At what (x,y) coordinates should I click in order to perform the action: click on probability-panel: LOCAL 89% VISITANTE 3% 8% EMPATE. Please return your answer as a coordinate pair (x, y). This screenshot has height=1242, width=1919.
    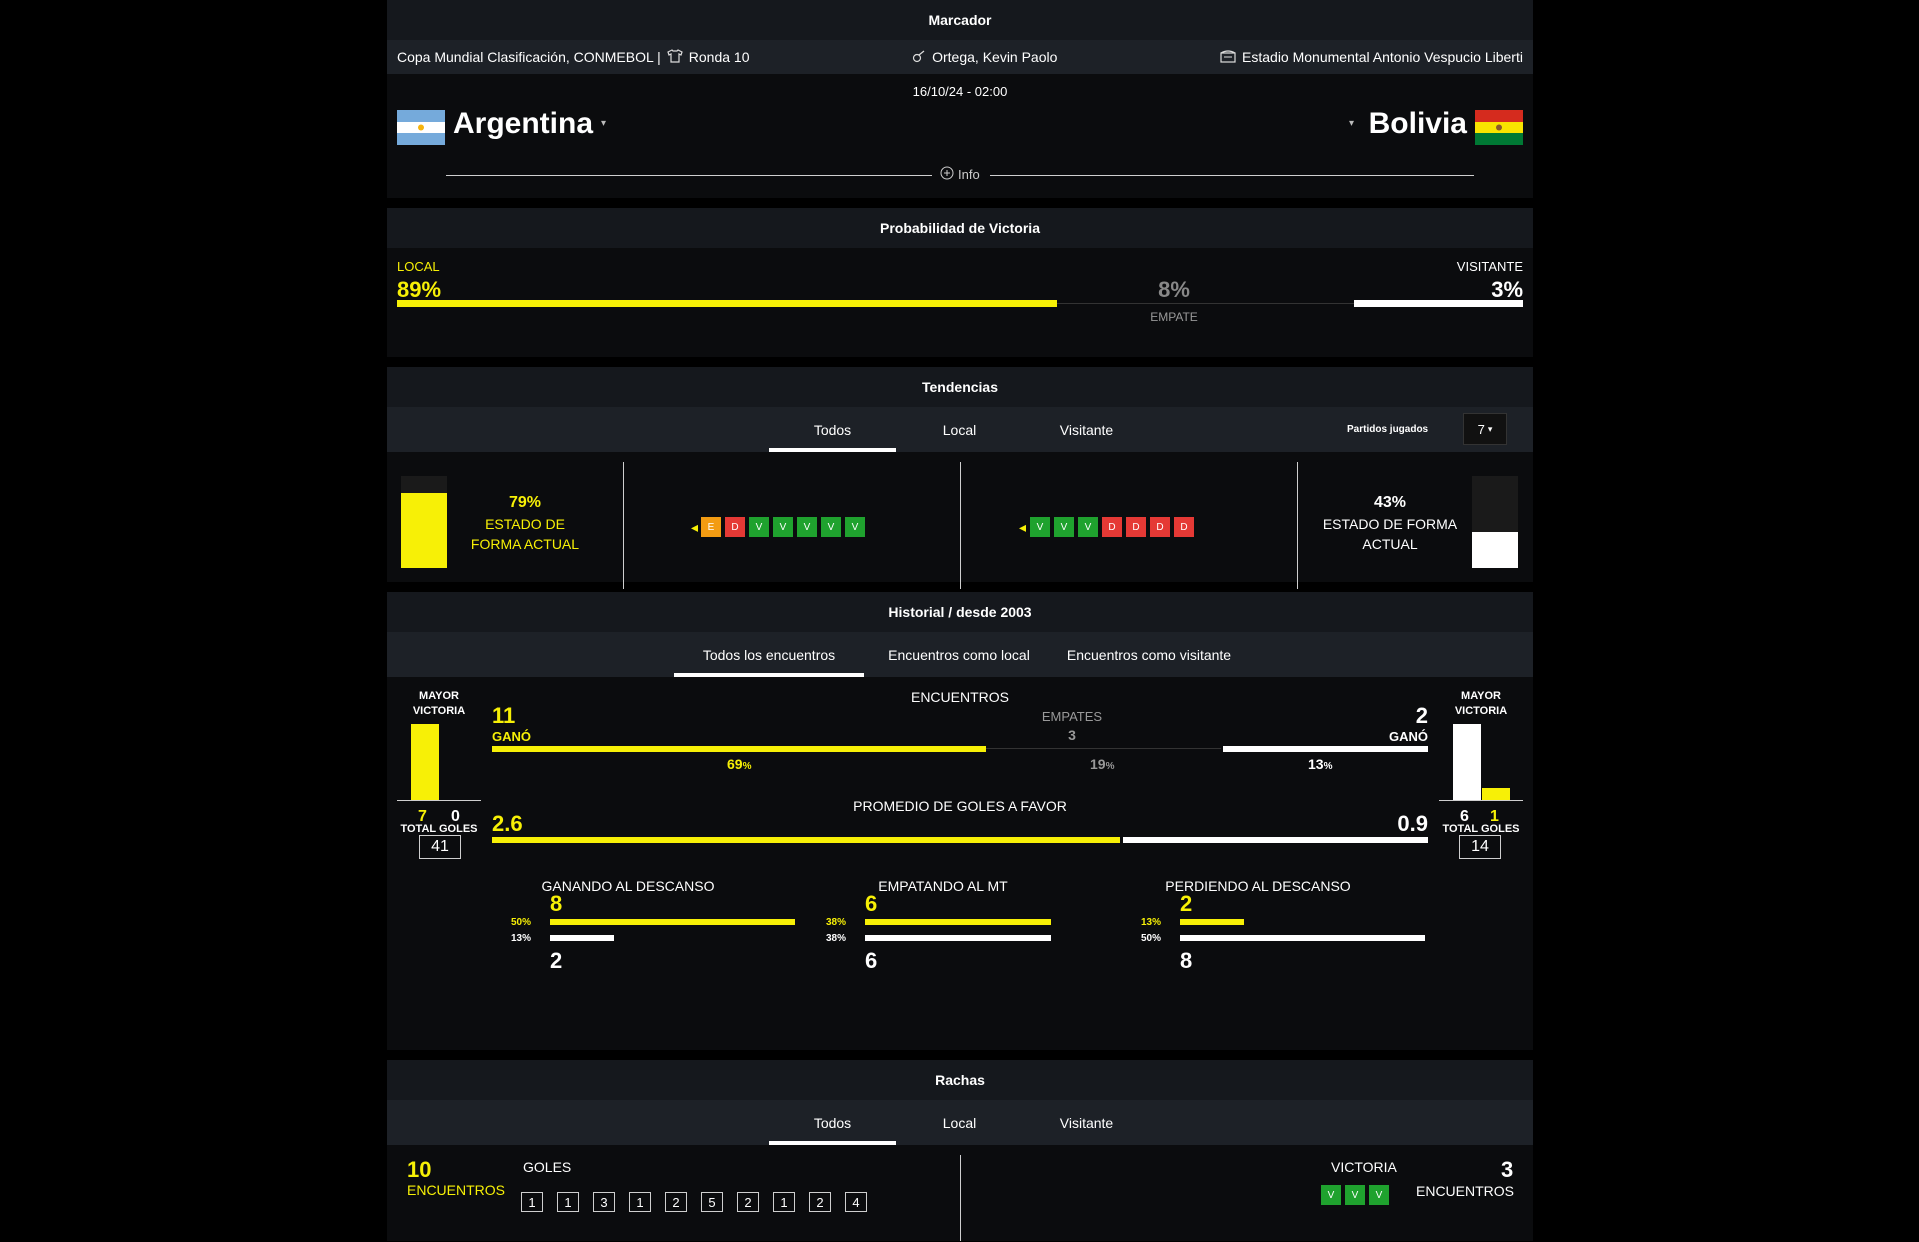
    Looking at the image, I should click on (960, 302).